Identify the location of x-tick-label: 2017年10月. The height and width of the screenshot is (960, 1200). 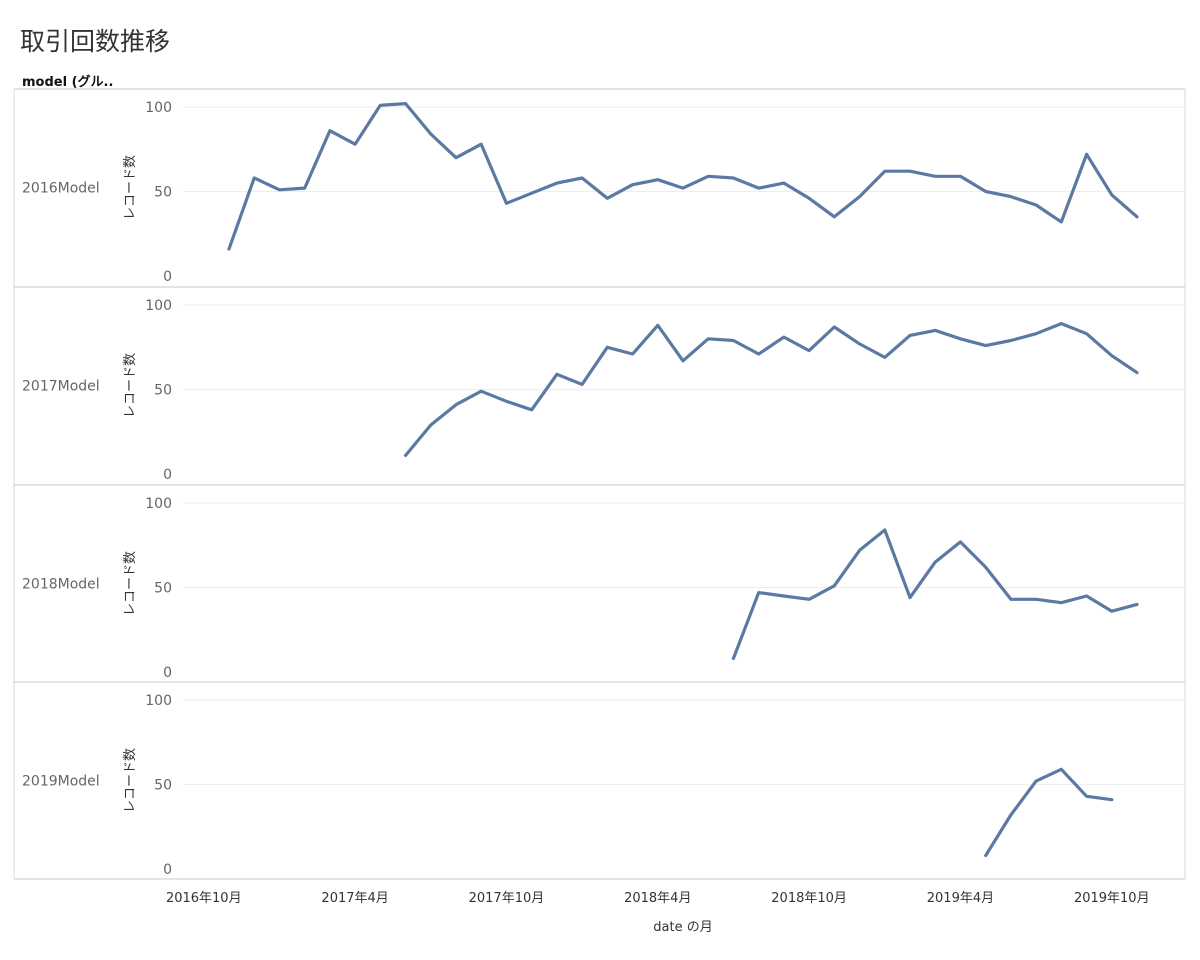
(507, 898).